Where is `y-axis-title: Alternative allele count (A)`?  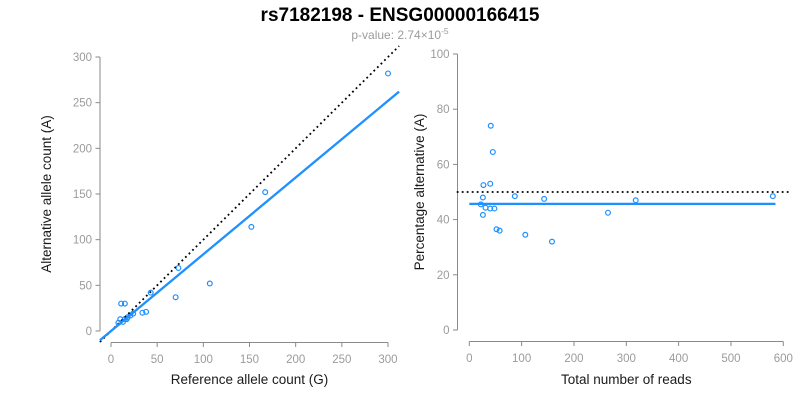
y-axis-title: Alternative allele count (A) is located at coordinates (46, 194).